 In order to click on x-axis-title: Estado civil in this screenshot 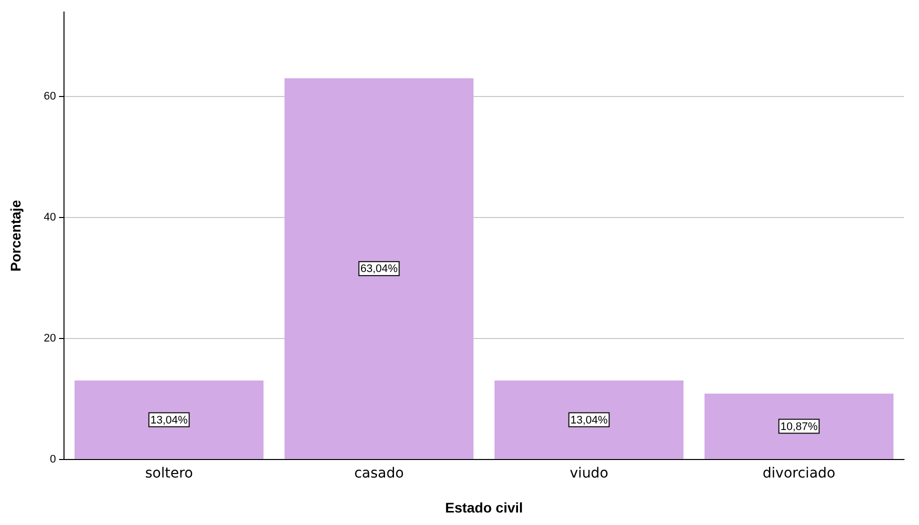, I will do `click(484, 507)`.